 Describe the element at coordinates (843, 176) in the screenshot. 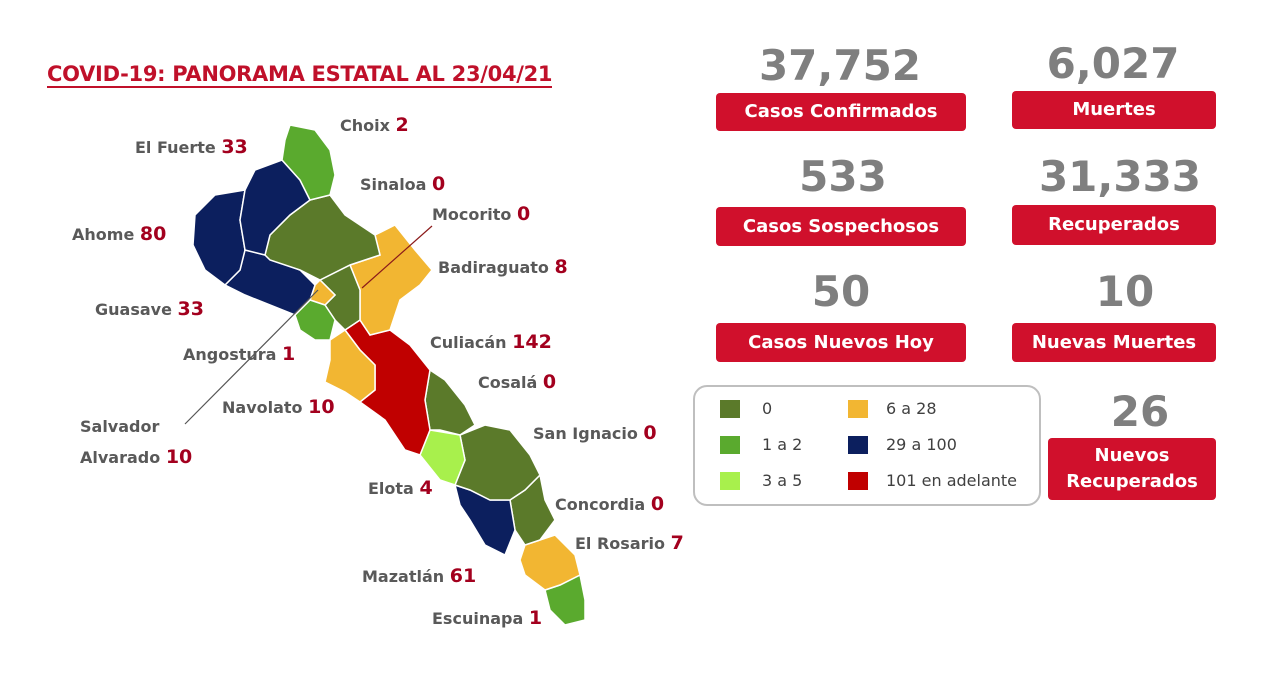

I see `stat-value: 533` at that location.